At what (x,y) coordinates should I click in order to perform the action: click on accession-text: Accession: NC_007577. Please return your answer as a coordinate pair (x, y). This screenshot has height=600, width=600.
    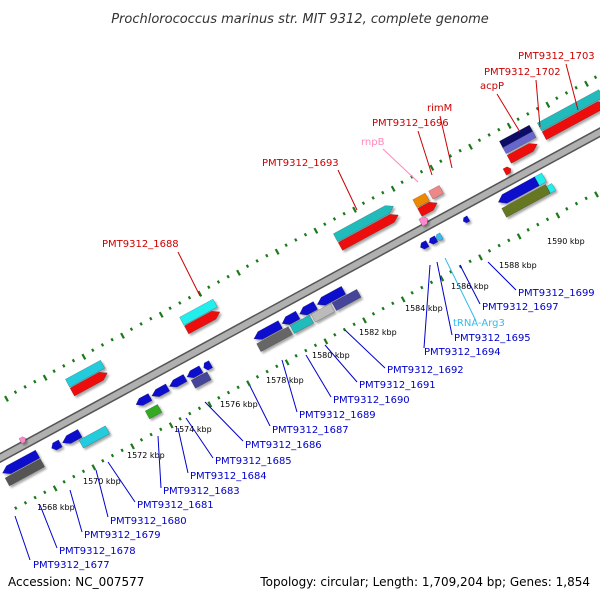
    Looking at the image, I should click on (76, 582).